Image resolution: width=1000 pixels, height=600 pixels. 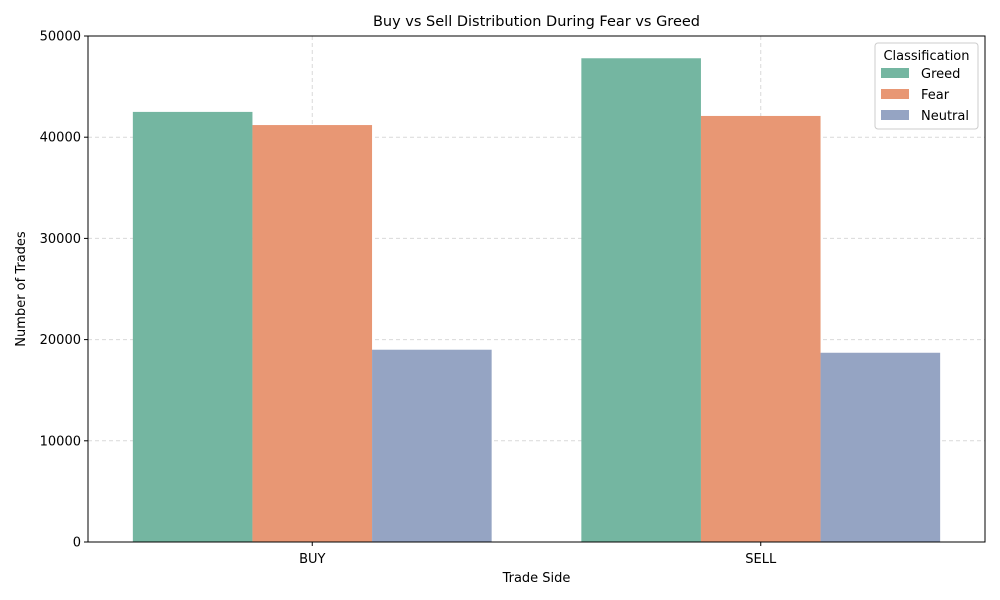 I want to click on y-tick-label: 30000, so click(x=60, y=239).